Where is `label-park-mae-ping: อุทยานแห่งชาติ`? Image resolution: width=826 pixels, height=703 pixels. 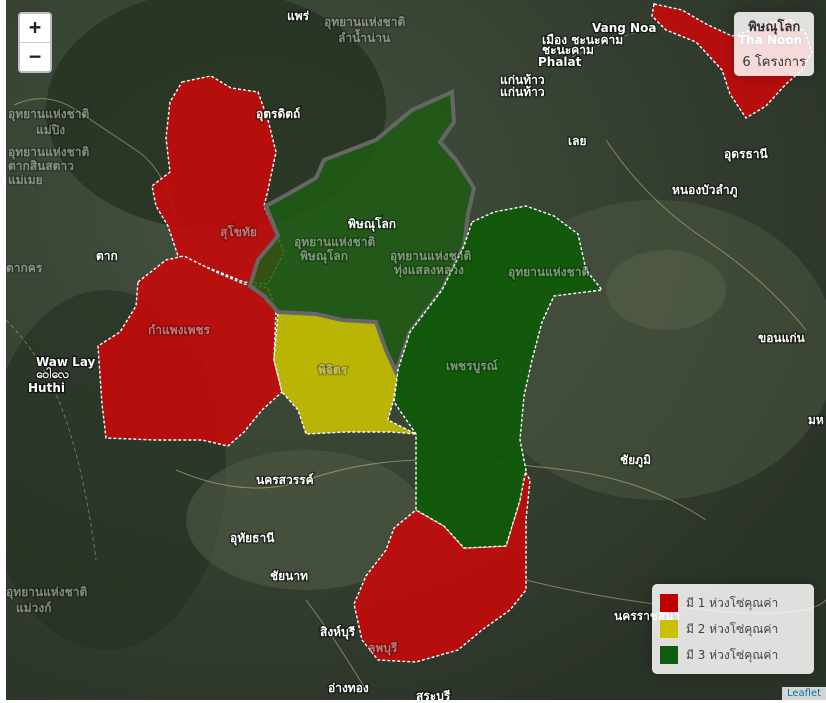 label-park-mae-ping: อุทยานแห่งชาติ is located at coordinates (48, 114).